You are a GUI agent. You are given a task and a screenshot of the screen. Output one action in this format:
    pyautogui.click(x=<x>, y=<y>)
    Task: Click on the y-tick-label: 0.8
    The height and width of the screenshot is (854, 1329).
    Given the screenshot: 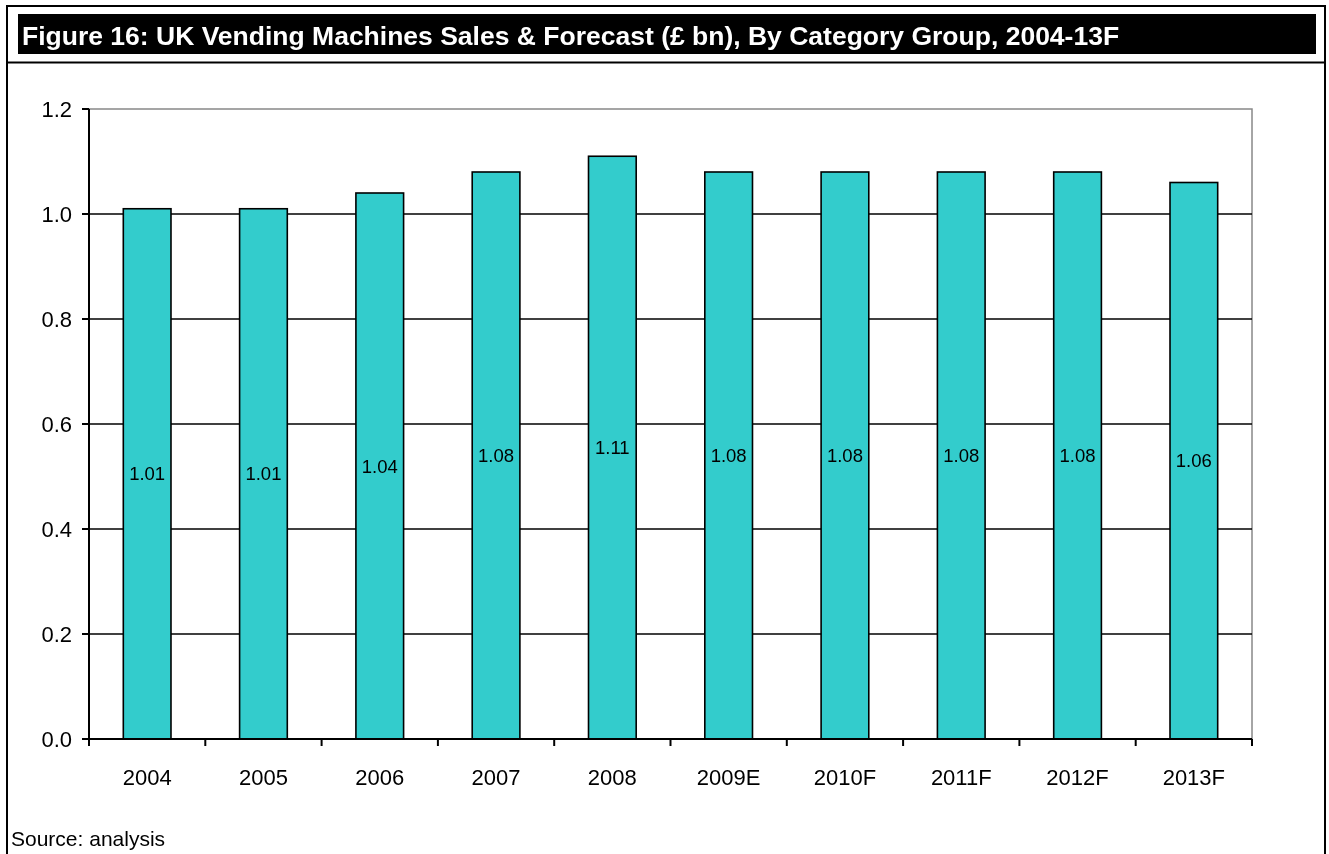 What is the action you would take?
    pyautogui.click(x=56, y=319)
    